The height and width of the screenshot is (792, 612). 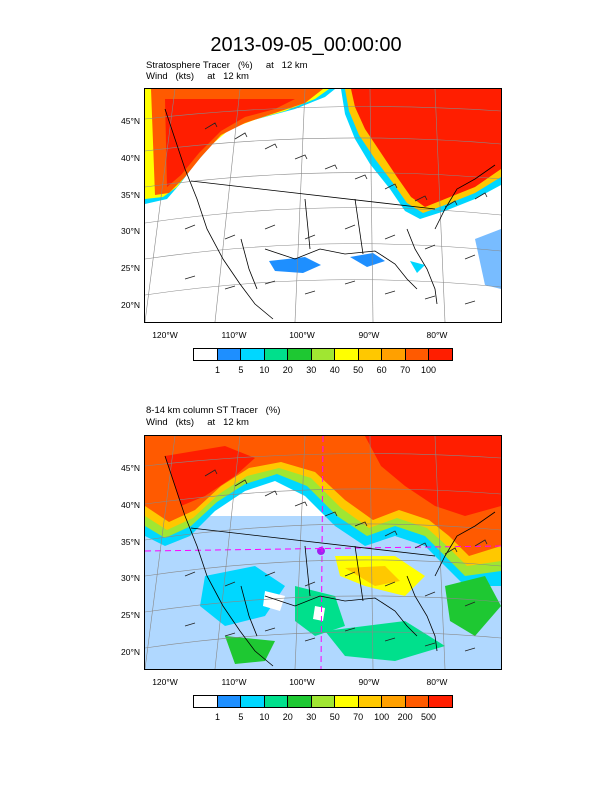 I want to click on panel1-lon-label: 100°W, so click(x=302, y=335).